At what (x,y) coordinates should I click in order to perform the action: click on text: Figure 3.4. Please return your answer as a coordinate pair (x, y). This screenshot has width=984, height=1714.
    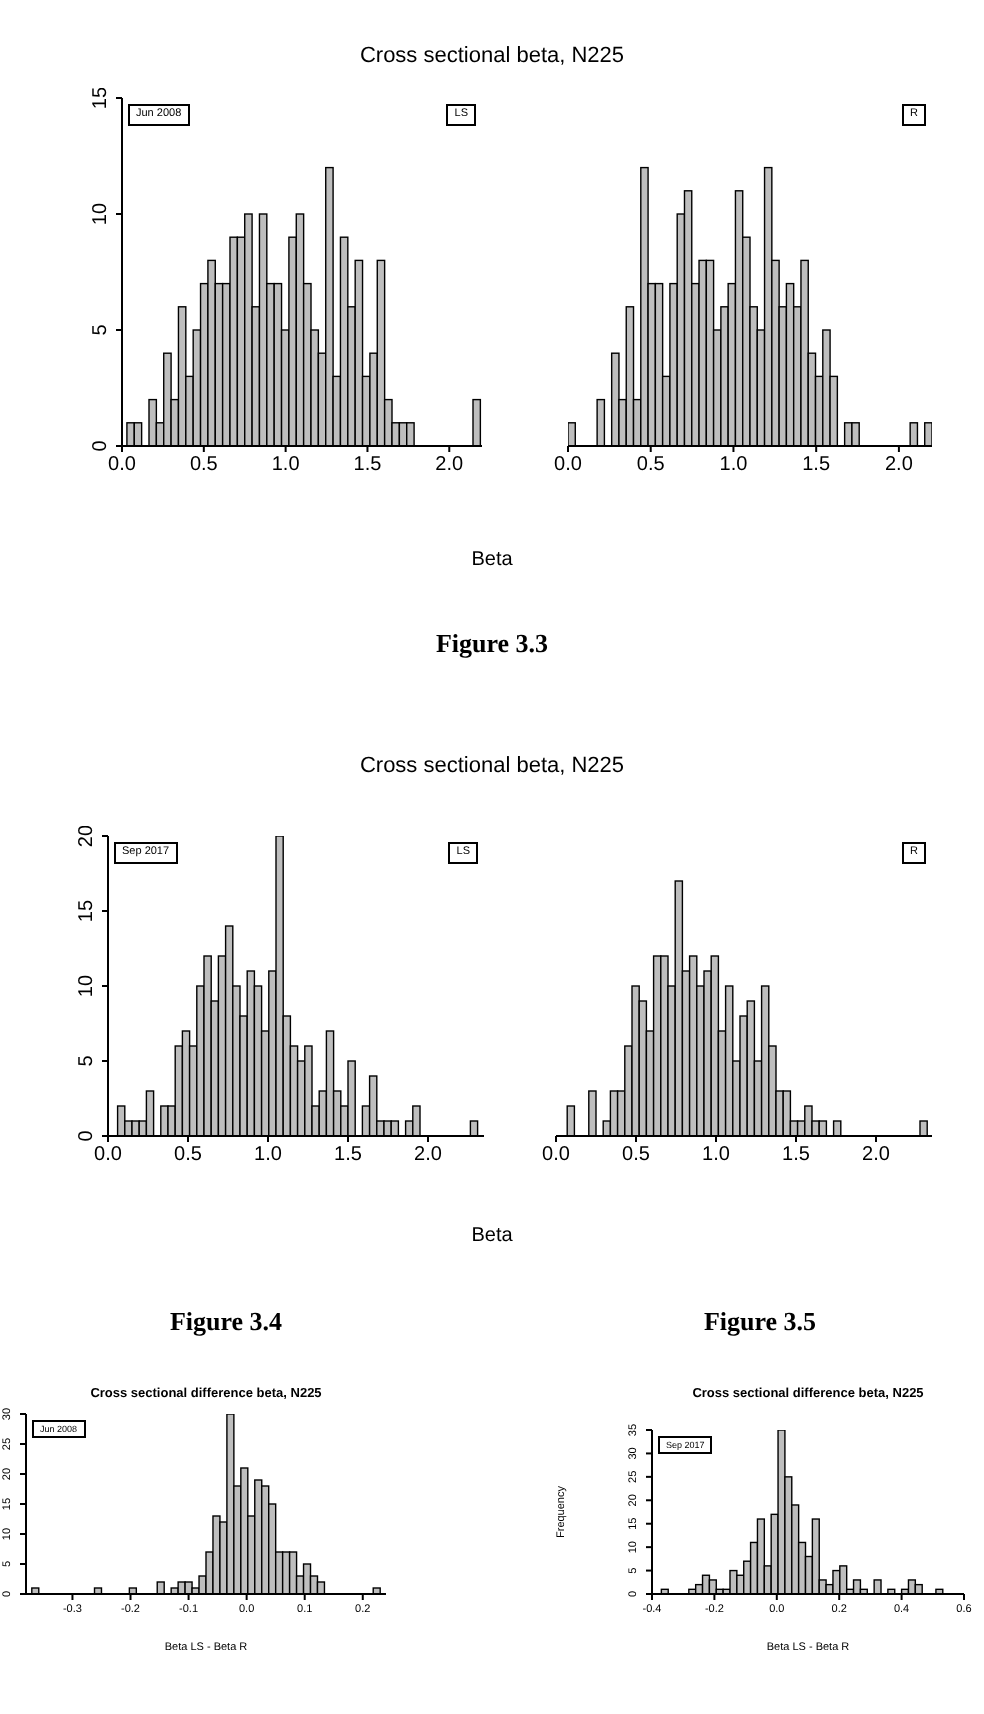
    Looking at the image, I should click on (226, 1322).